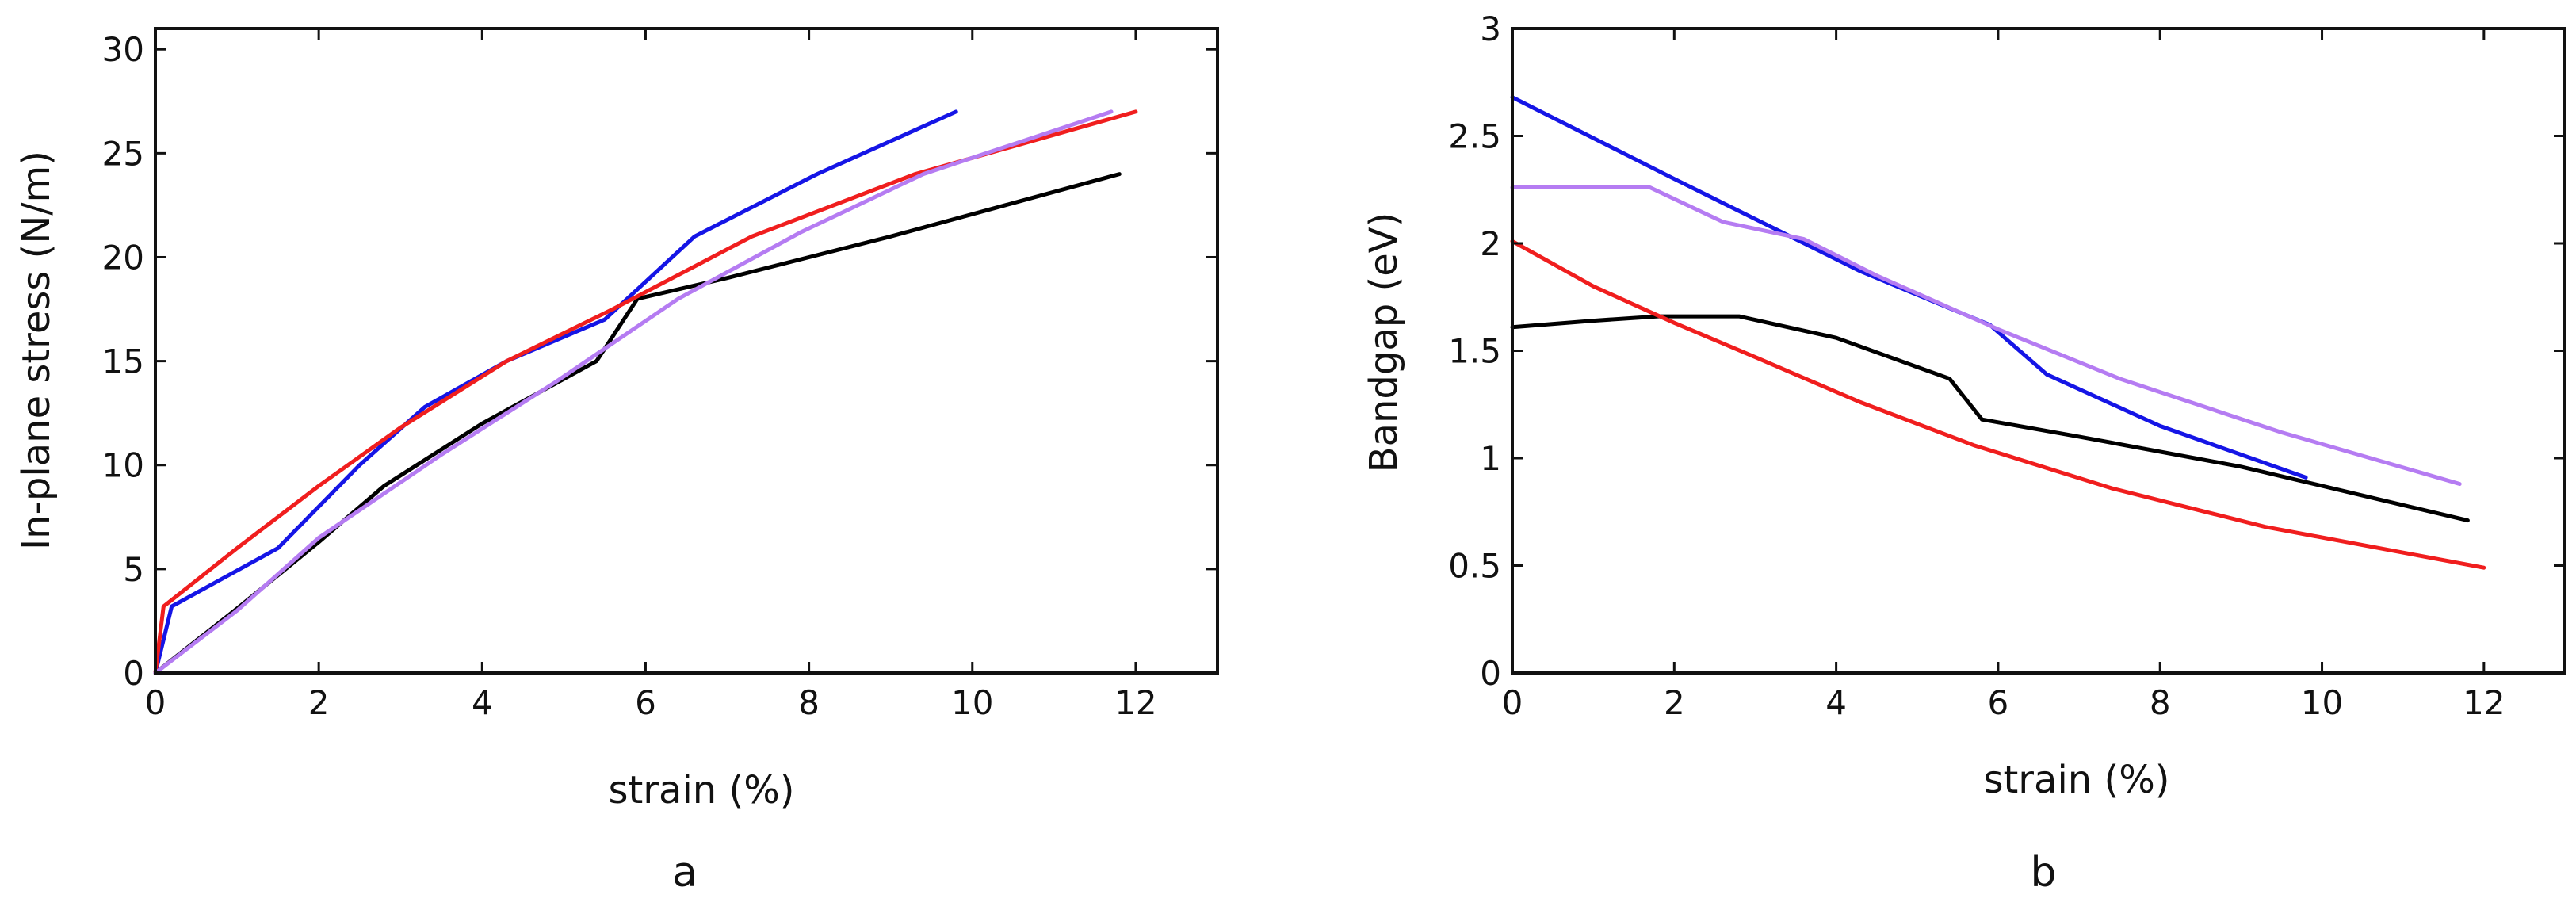 Image resolution: width=2576 pixels, height=906 pixels. Describe the element at coordinates (1490, 29) in the screenshot. I see `y-tick-label: 3` at that location.